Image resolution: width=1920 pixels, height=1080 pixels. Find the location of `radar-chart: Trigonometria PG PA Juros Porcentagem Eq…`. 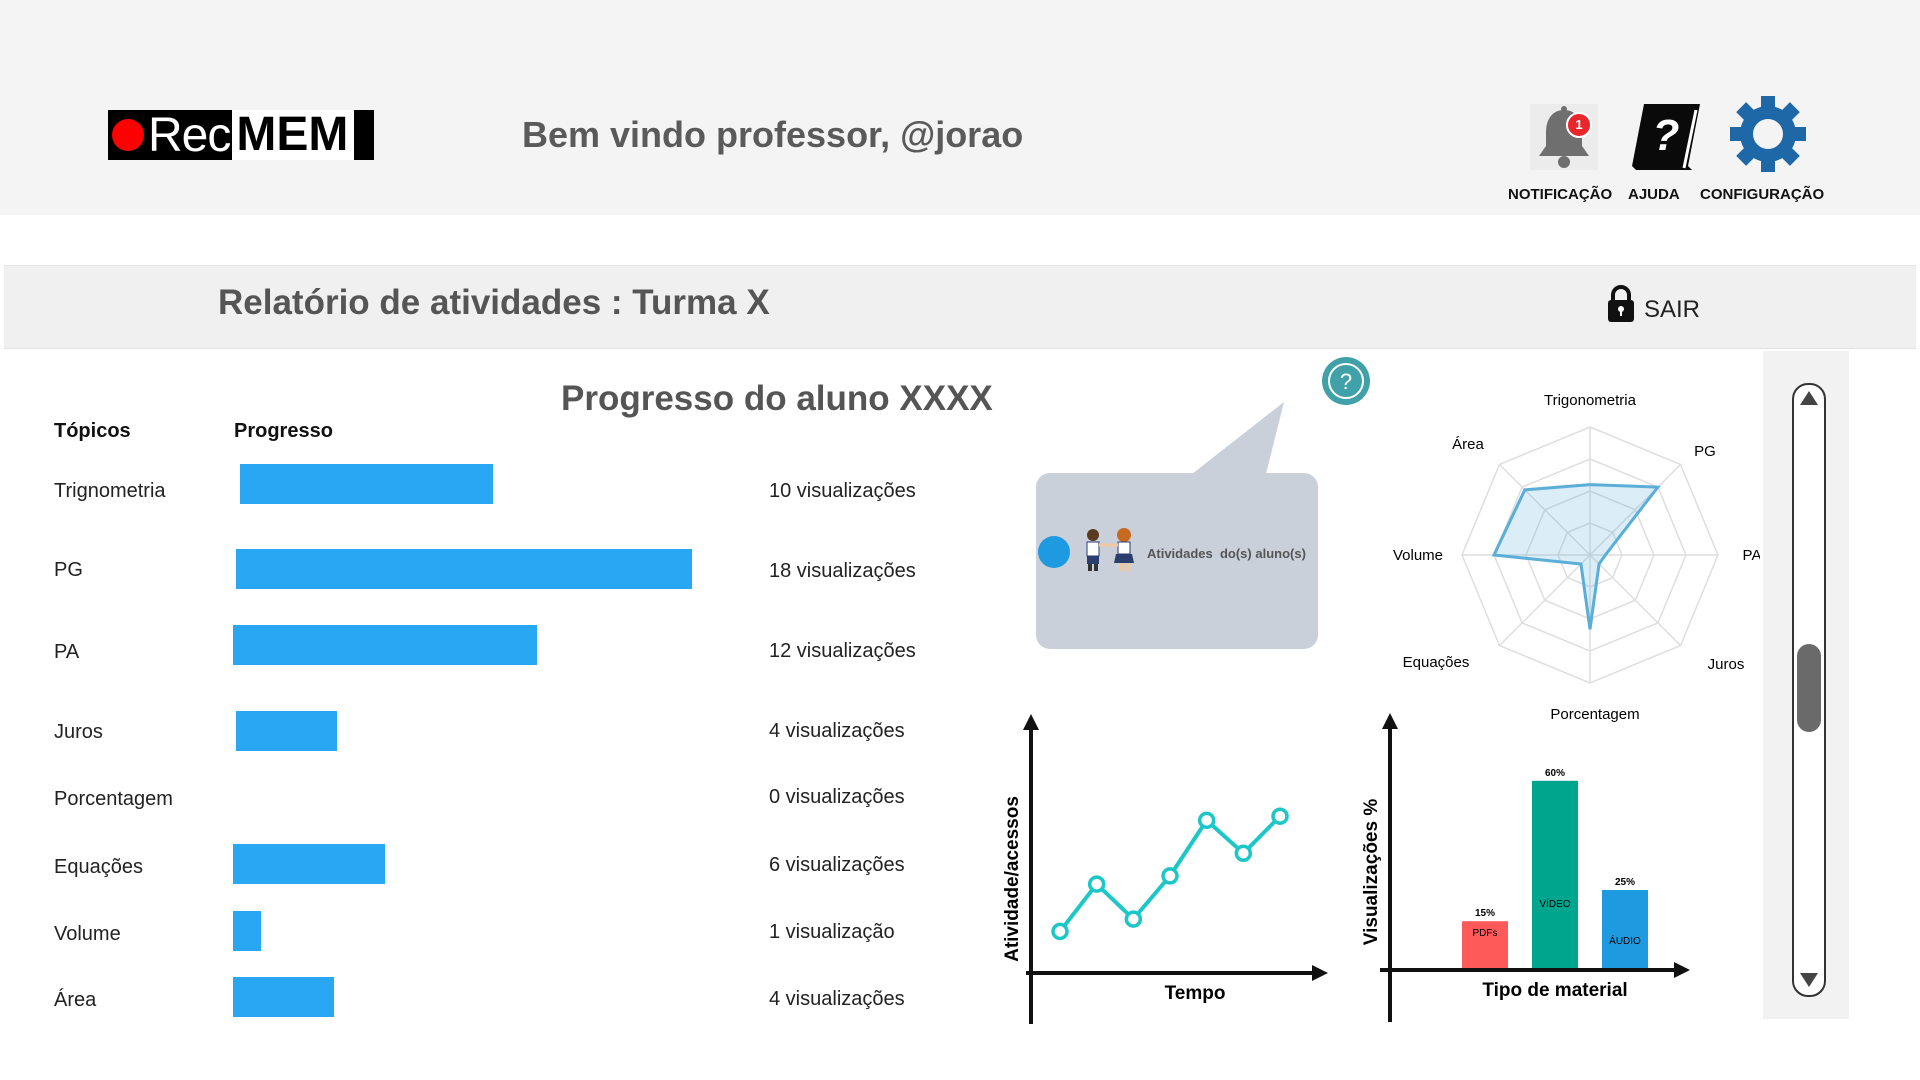

radar-chart: Trigonometria PG PA Juros Porcentagem Eq… is located at coordinates (1576, 557).